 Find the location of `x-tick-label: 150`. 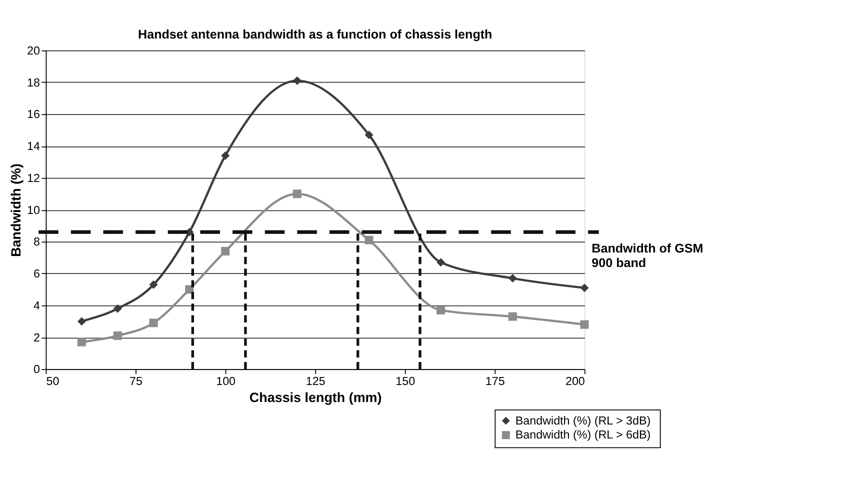

x-tick-label: 150 is located at coordinates (406, 381).